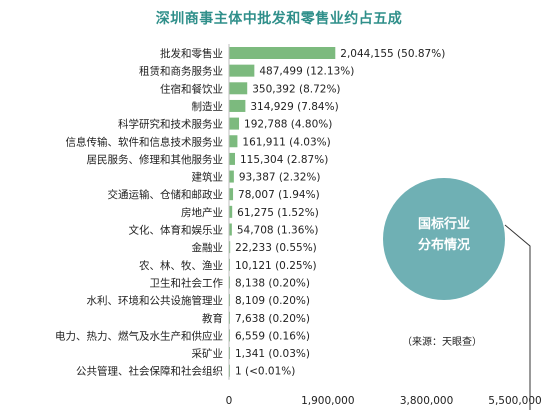  I want to click on data-label: 78,007 (1.94%), so click(279, 195).